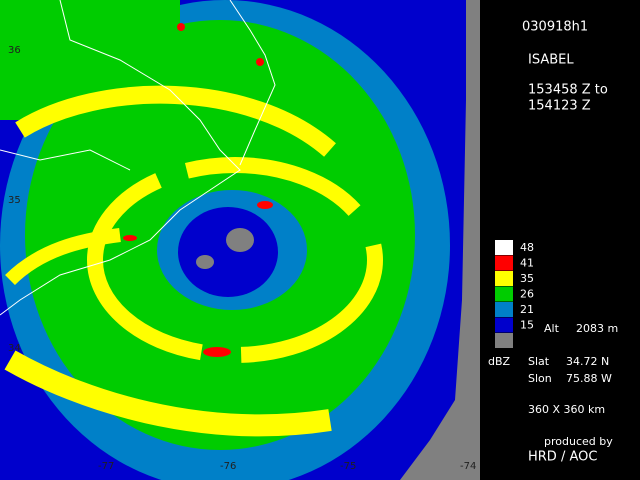 The width and height of the screenshot is (640, 480). Describe the element at coordinates (527, 294) in the screenshot. I see `legend-label: 26` at that location.